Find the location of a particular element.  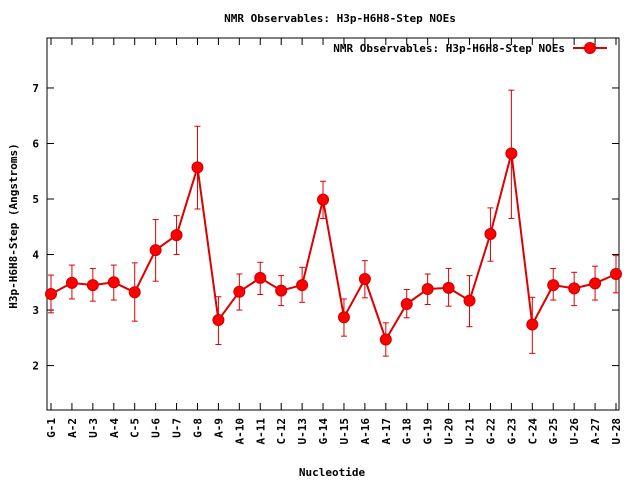

x-tick-label: G-22 is located at coordinates (490, 431).